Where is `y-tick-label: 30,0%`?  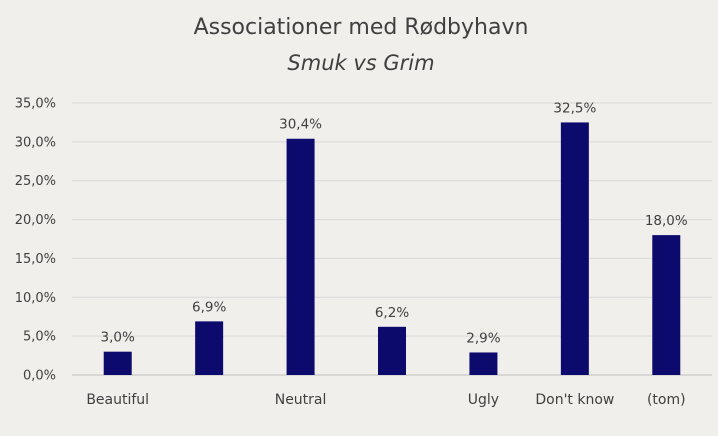 y-tick-label: 30,0% is located at coordinates (35, 142).